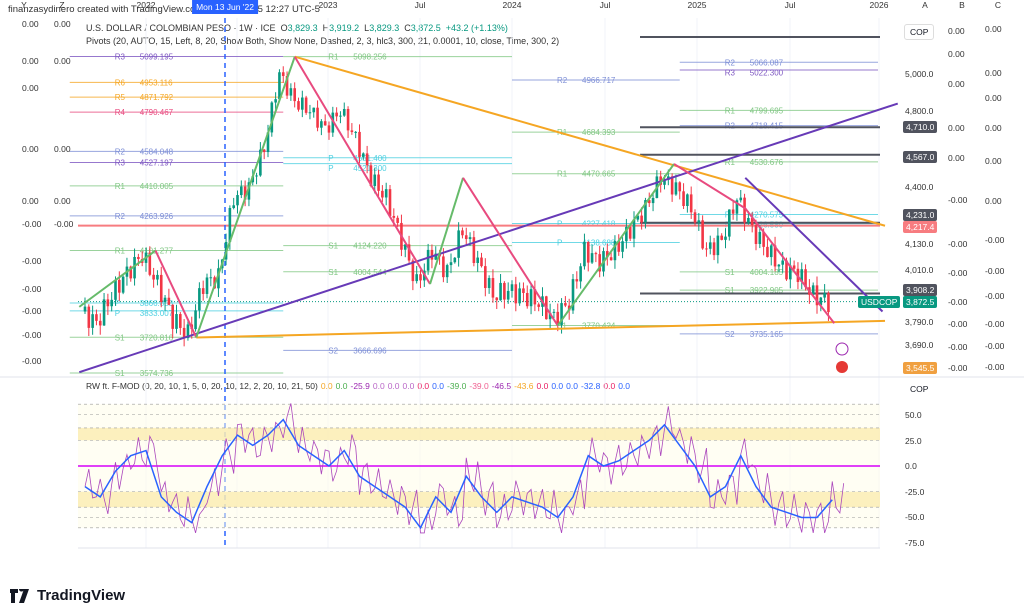 This screenshot has width=1024, height=616. What do you see at coordinates (120, 163) in the screenshot?
I see `pivot-label: R3` at bounding box center [120, 163].